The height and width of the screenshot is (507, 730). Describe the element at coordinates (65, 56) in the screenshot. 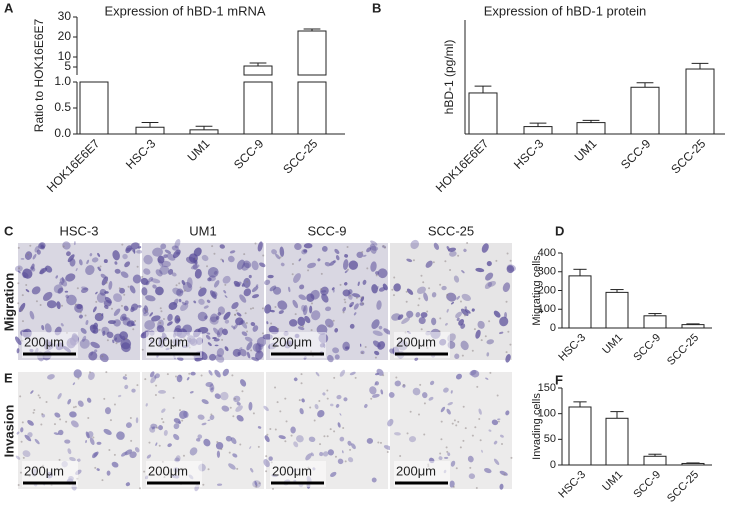

I see `y-tick-label: 10` at that location.